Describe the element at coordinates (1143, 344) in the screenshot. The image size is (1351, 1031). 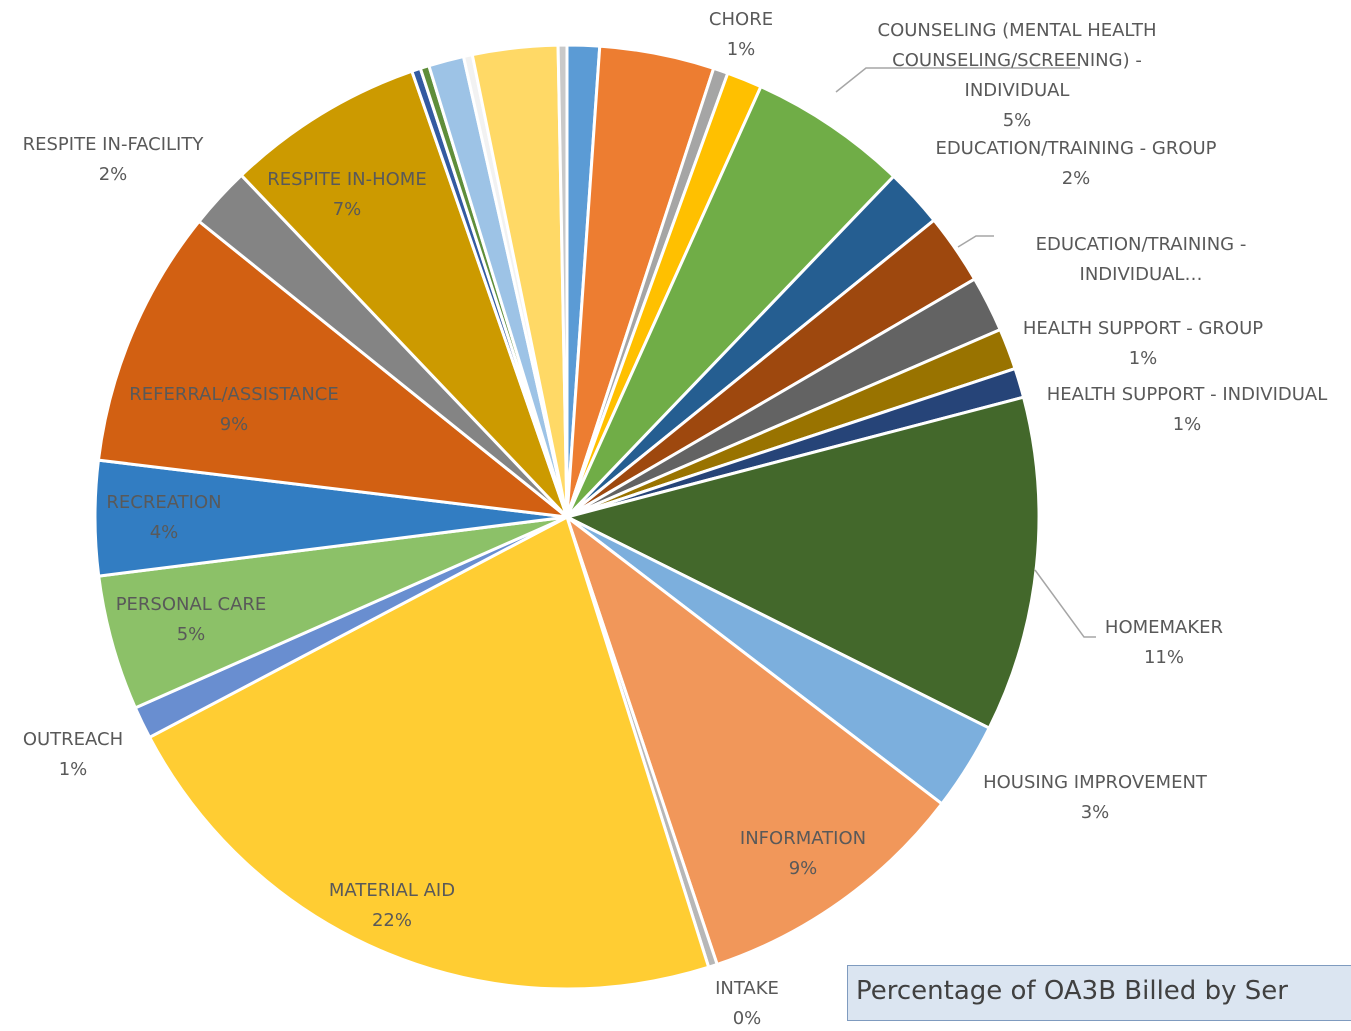
I see `slice-label: HEALTH SUPPORT - GROUP 1%` at that location.